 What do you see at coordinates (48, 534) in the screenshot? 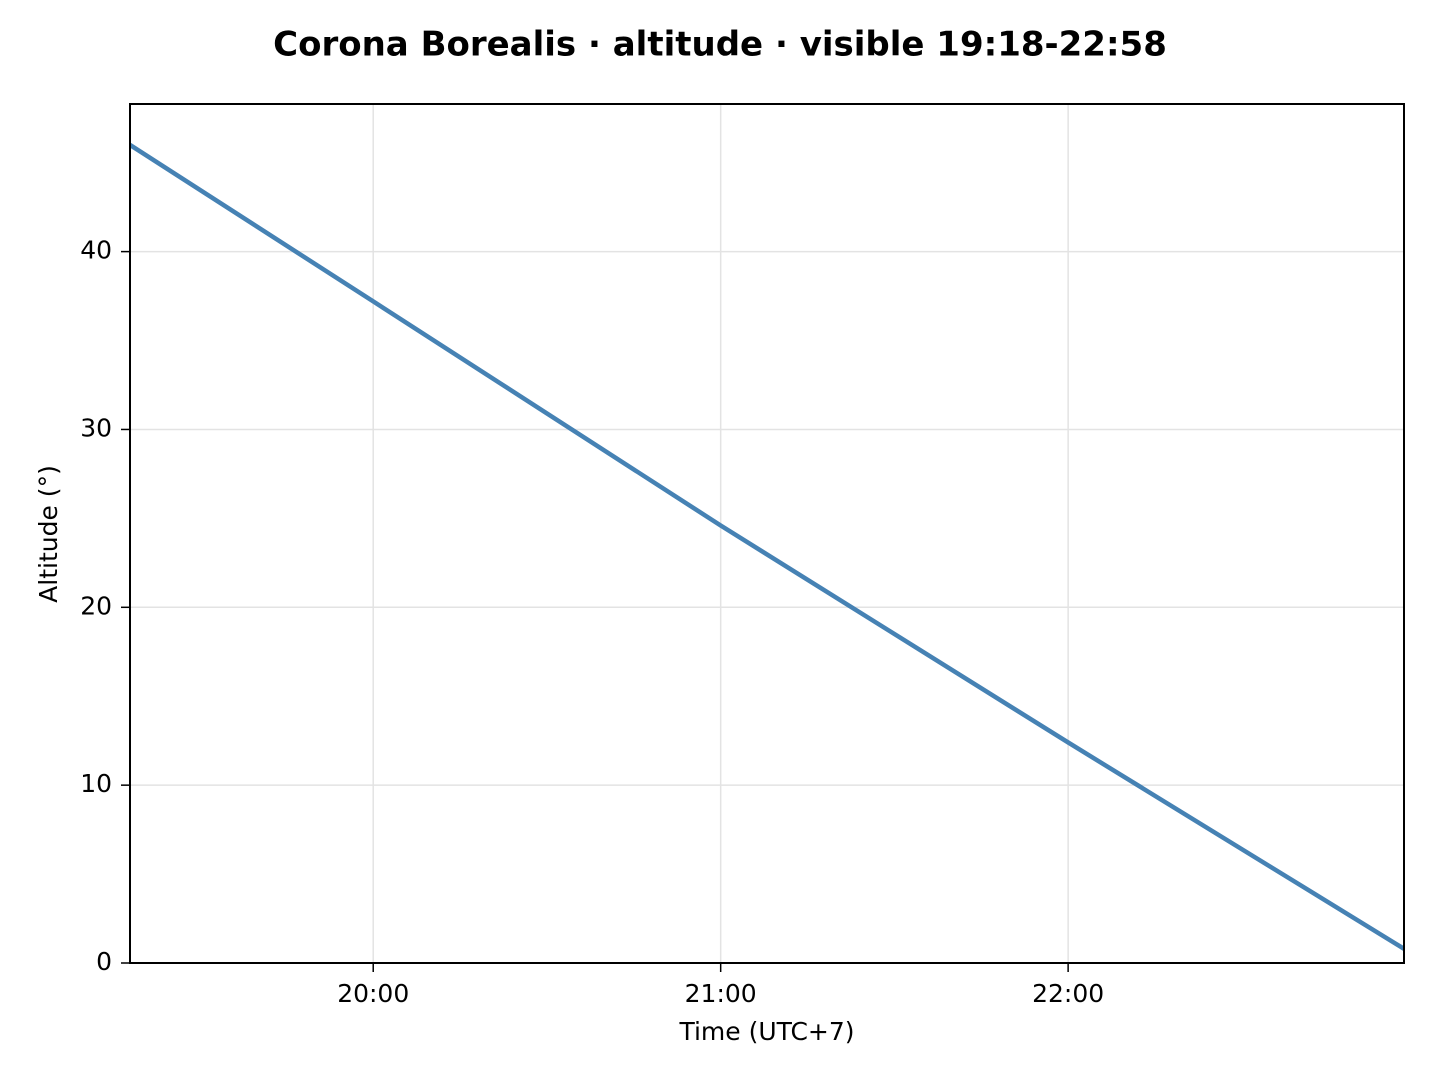
I see `y-axis-label: Altitude (°)` at bounding box center [48, 534].